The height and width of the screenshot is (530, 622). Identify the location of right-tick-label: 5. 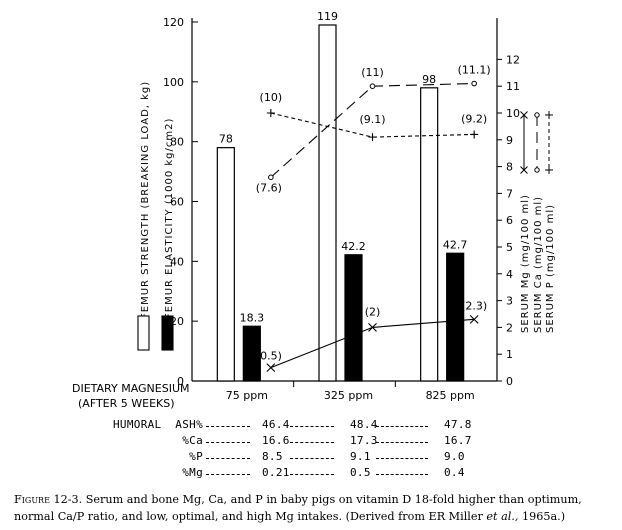
(509, 247).